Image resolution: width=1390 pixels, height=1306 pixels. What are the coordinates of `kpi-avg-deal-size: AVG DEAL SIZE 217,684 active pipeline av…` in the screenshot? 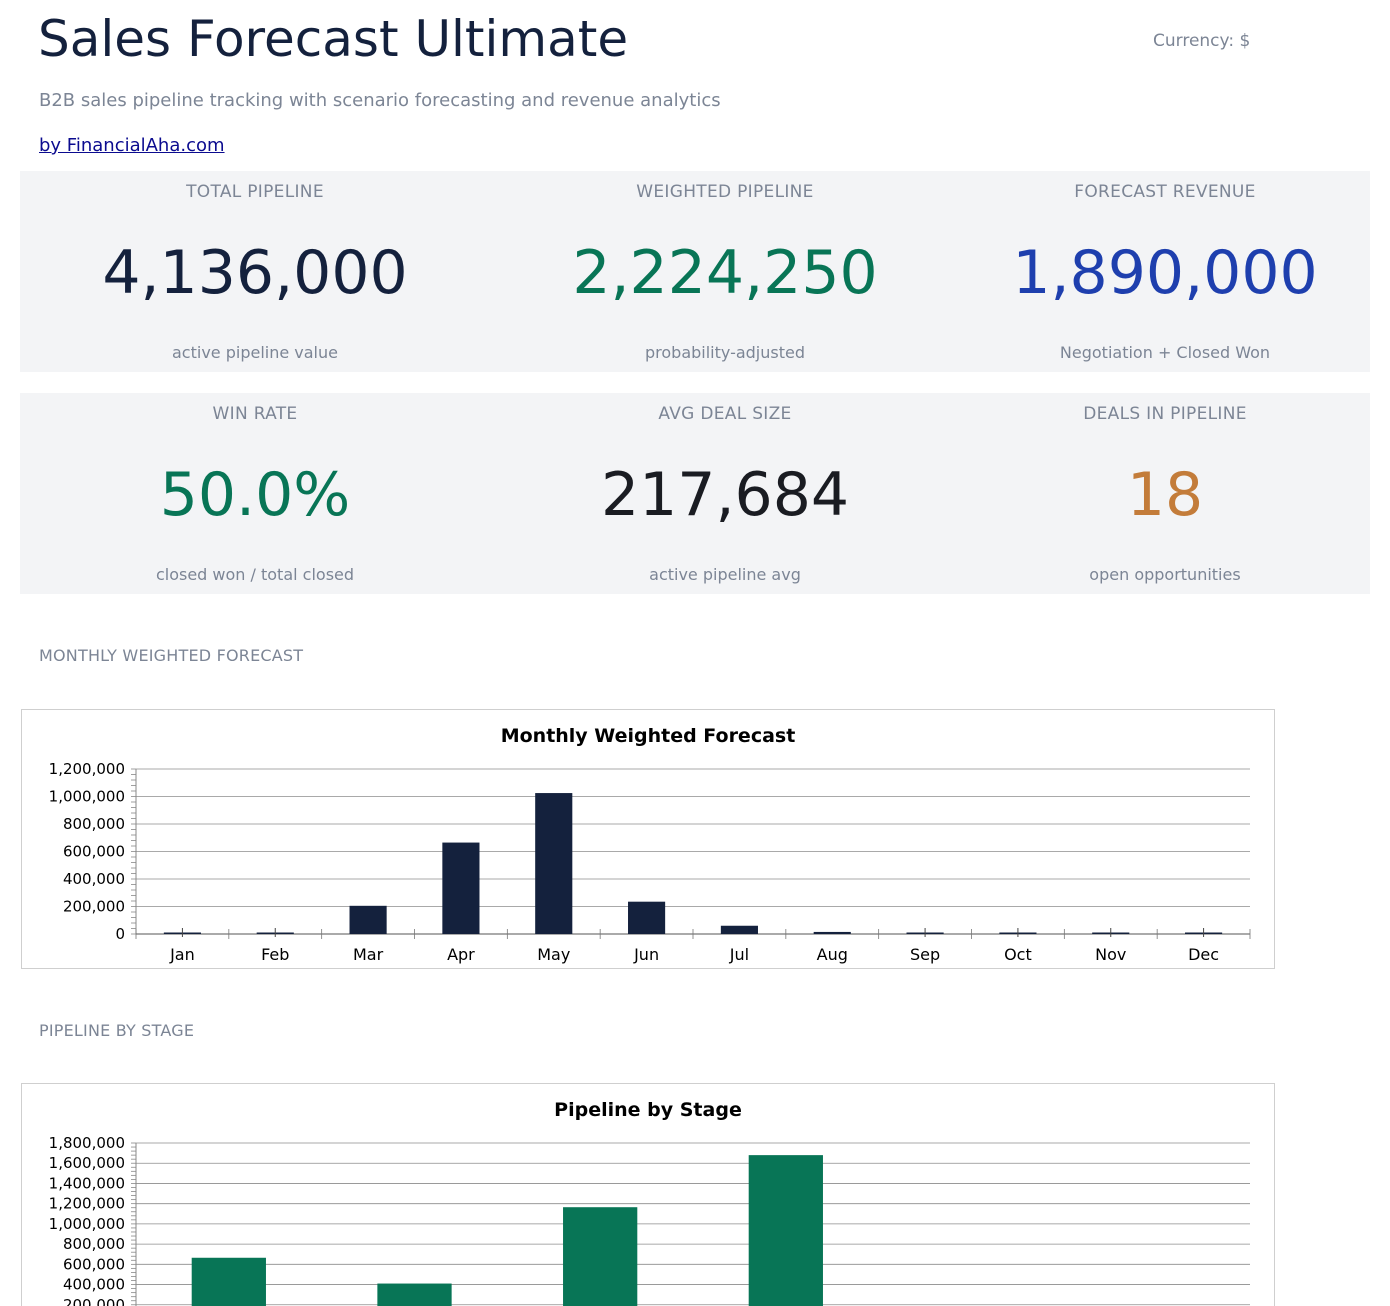 It's located at (725, 493).